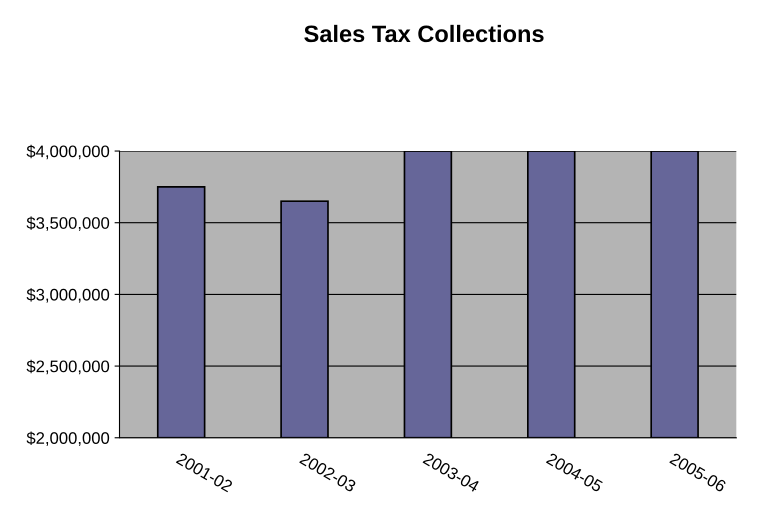  What do you see at coordinates (424, 33) in the screenshot?
I see `chart-title: Sales Tax Collections` at bounding box center [424, 33].